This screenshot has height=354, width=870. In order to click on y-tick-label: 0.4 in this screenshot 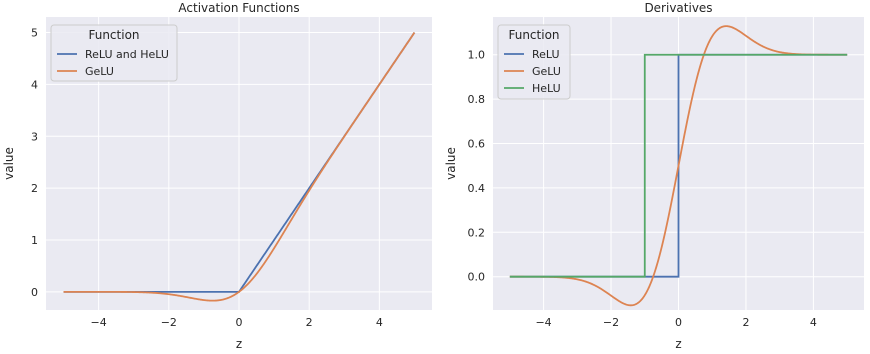, I will do `click(477, 188)`.